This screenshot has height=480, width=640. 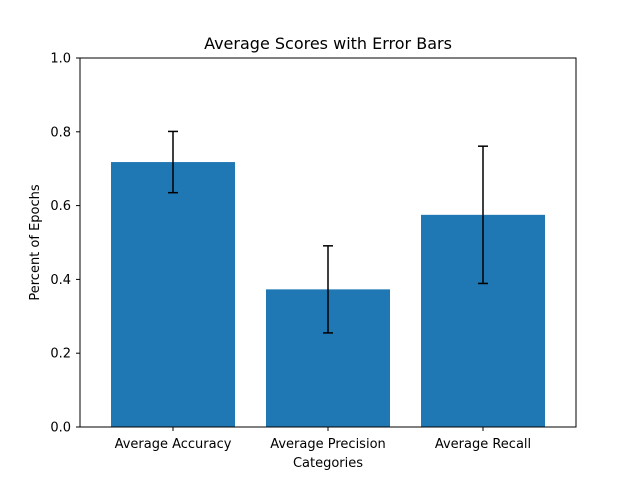 I want to click on y-tick-label-3: 0.4, so click(x=60, y=280).